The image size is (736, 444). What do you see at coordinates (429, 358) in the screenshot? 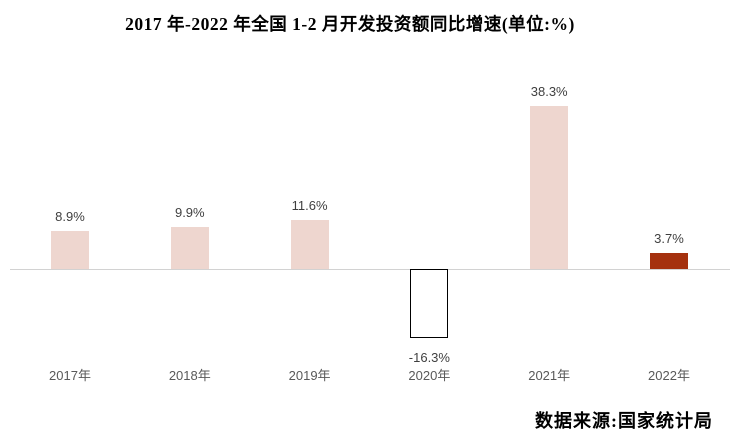
I see `bar-value-label-2020: -16.3%` at bounding box center [429, 358].